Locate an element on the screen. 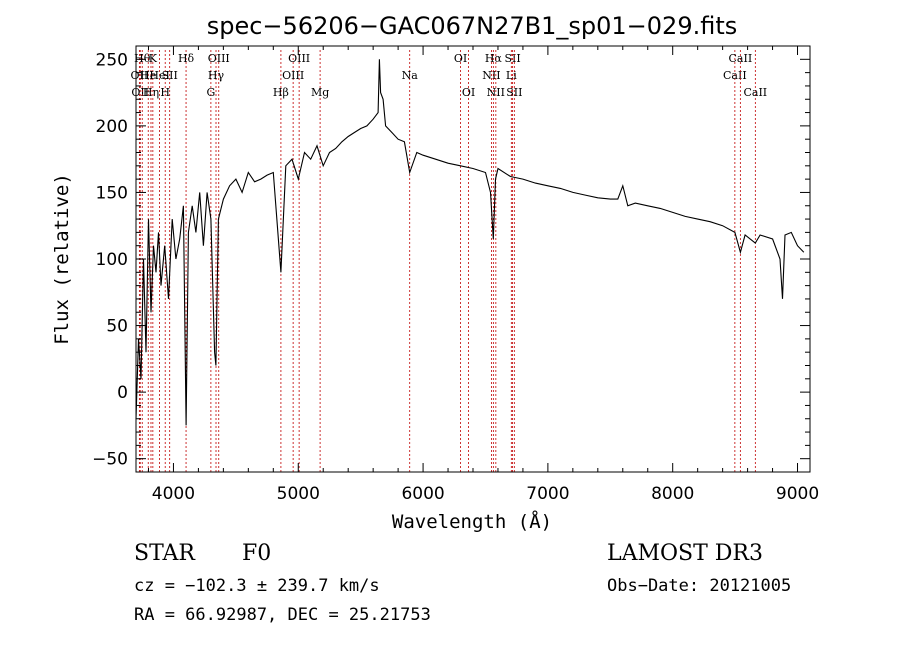 This screenshot has height=649, width=900. spectral-line-label: H is located at coordinates (165, 92).